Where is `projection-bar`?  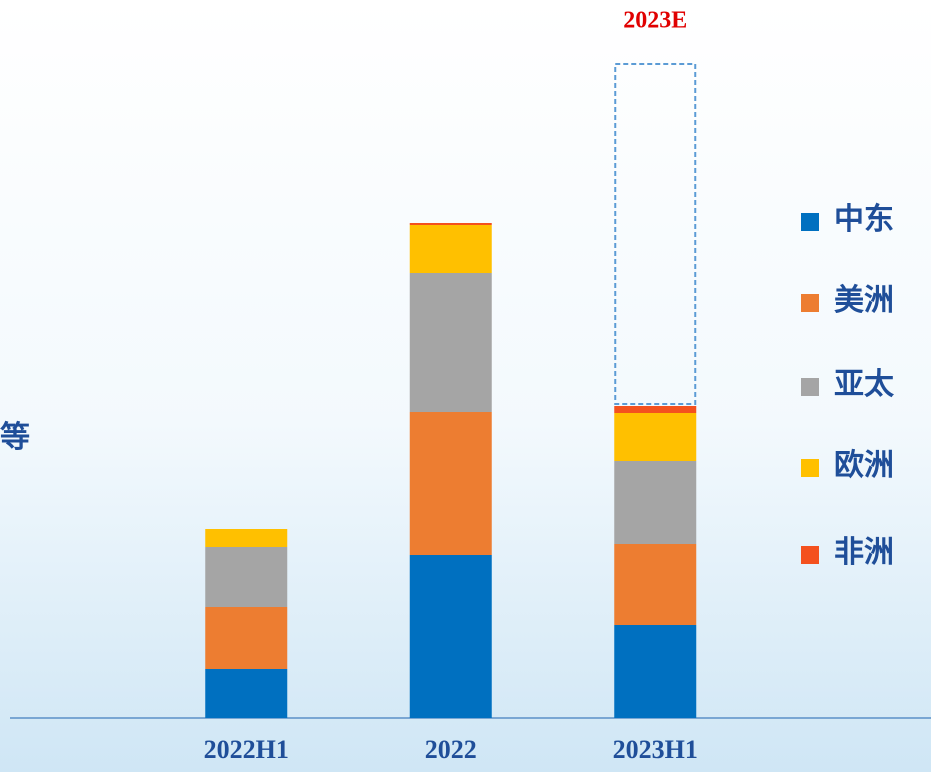 projection-bar is located at coordinates (655, 234).